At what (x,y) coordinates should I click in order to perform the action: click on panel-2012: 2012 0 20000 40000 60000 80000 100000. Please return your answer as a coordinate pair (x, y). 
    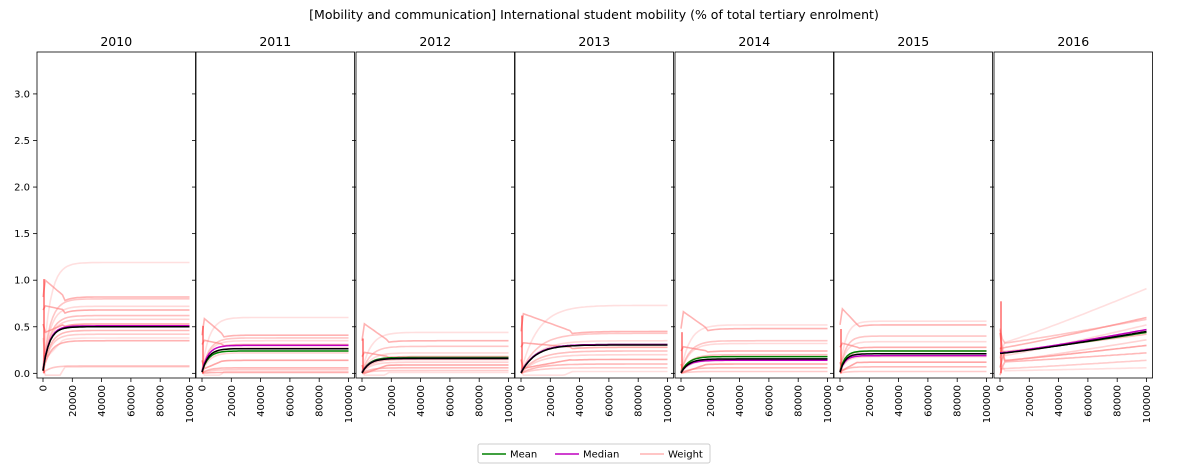
    Looking at the image, I should click on (433, 228).